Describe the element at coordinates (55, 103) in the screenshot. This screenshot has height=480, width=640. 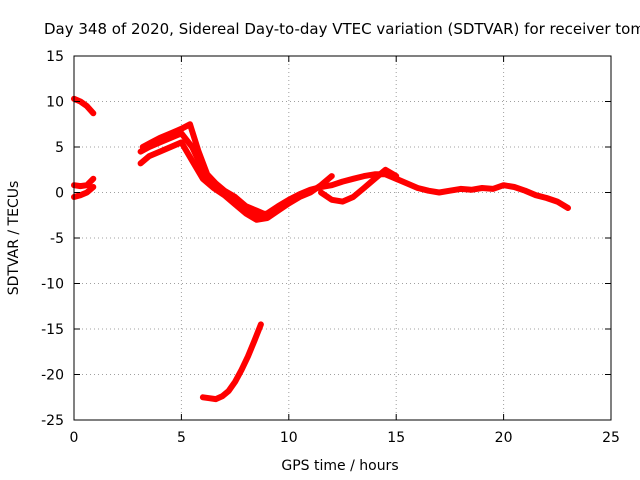
I see `y-tick-label: 10` at that location.